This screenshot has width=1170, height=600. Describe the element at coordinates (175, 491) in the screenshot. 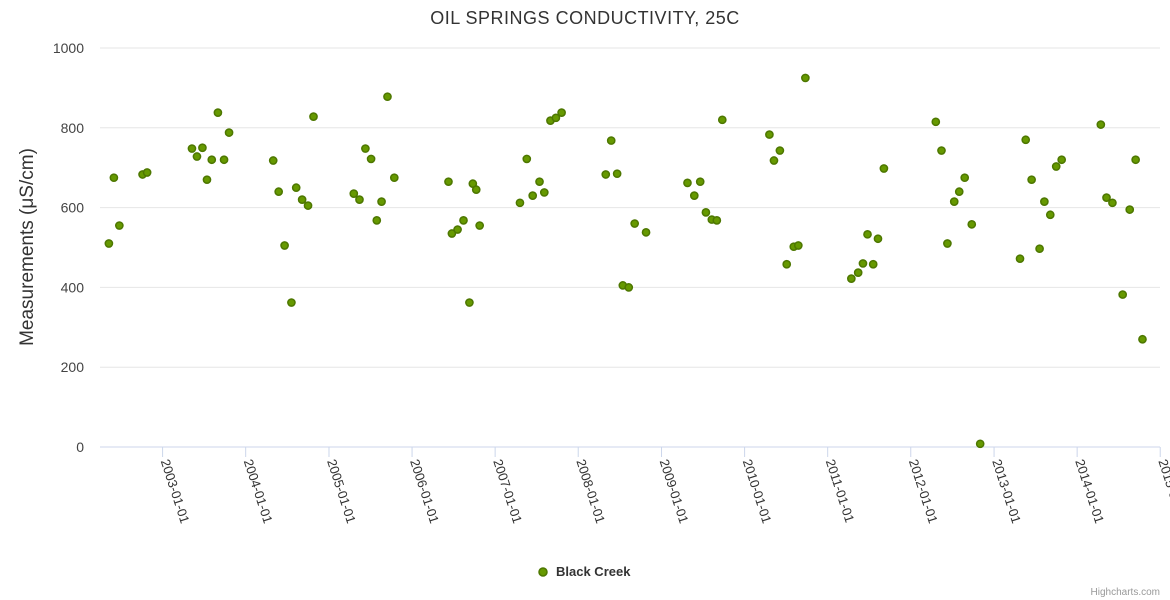

I see `x-tick-label: 2003-01-01` at that location.